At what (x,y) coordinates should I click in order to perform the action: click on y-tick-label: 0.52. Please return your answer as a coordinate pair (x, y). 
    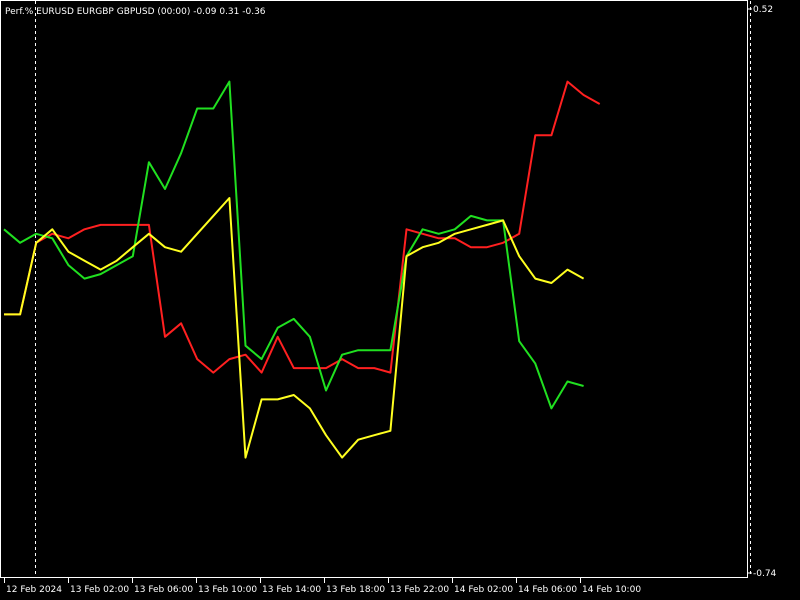
    Looking at the image, I should click on (763, 10).